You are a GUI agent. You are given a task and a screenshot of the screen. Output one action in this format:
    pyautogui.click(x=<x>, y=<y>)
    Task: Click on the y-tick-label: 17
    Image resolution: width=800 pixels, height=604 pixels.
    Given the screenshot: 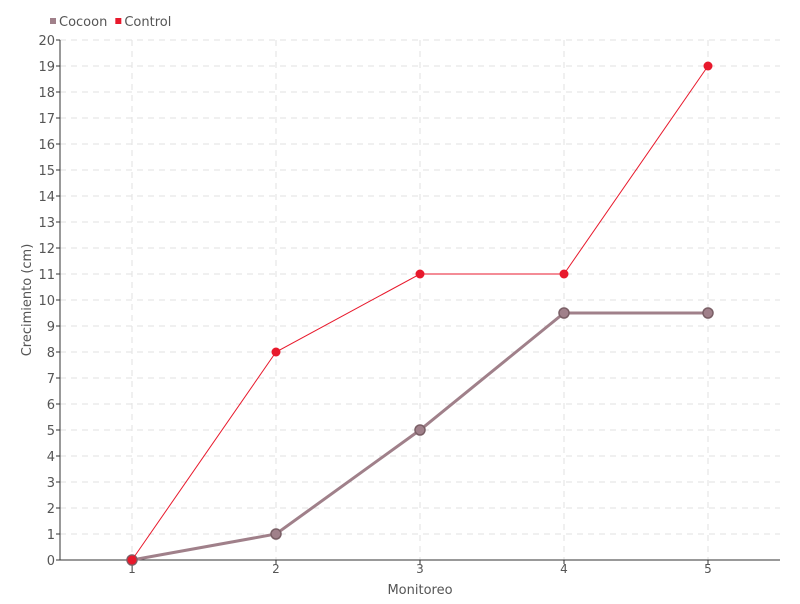 What is the action you would take?
    pyautogui.click(x=46, y=119)
    